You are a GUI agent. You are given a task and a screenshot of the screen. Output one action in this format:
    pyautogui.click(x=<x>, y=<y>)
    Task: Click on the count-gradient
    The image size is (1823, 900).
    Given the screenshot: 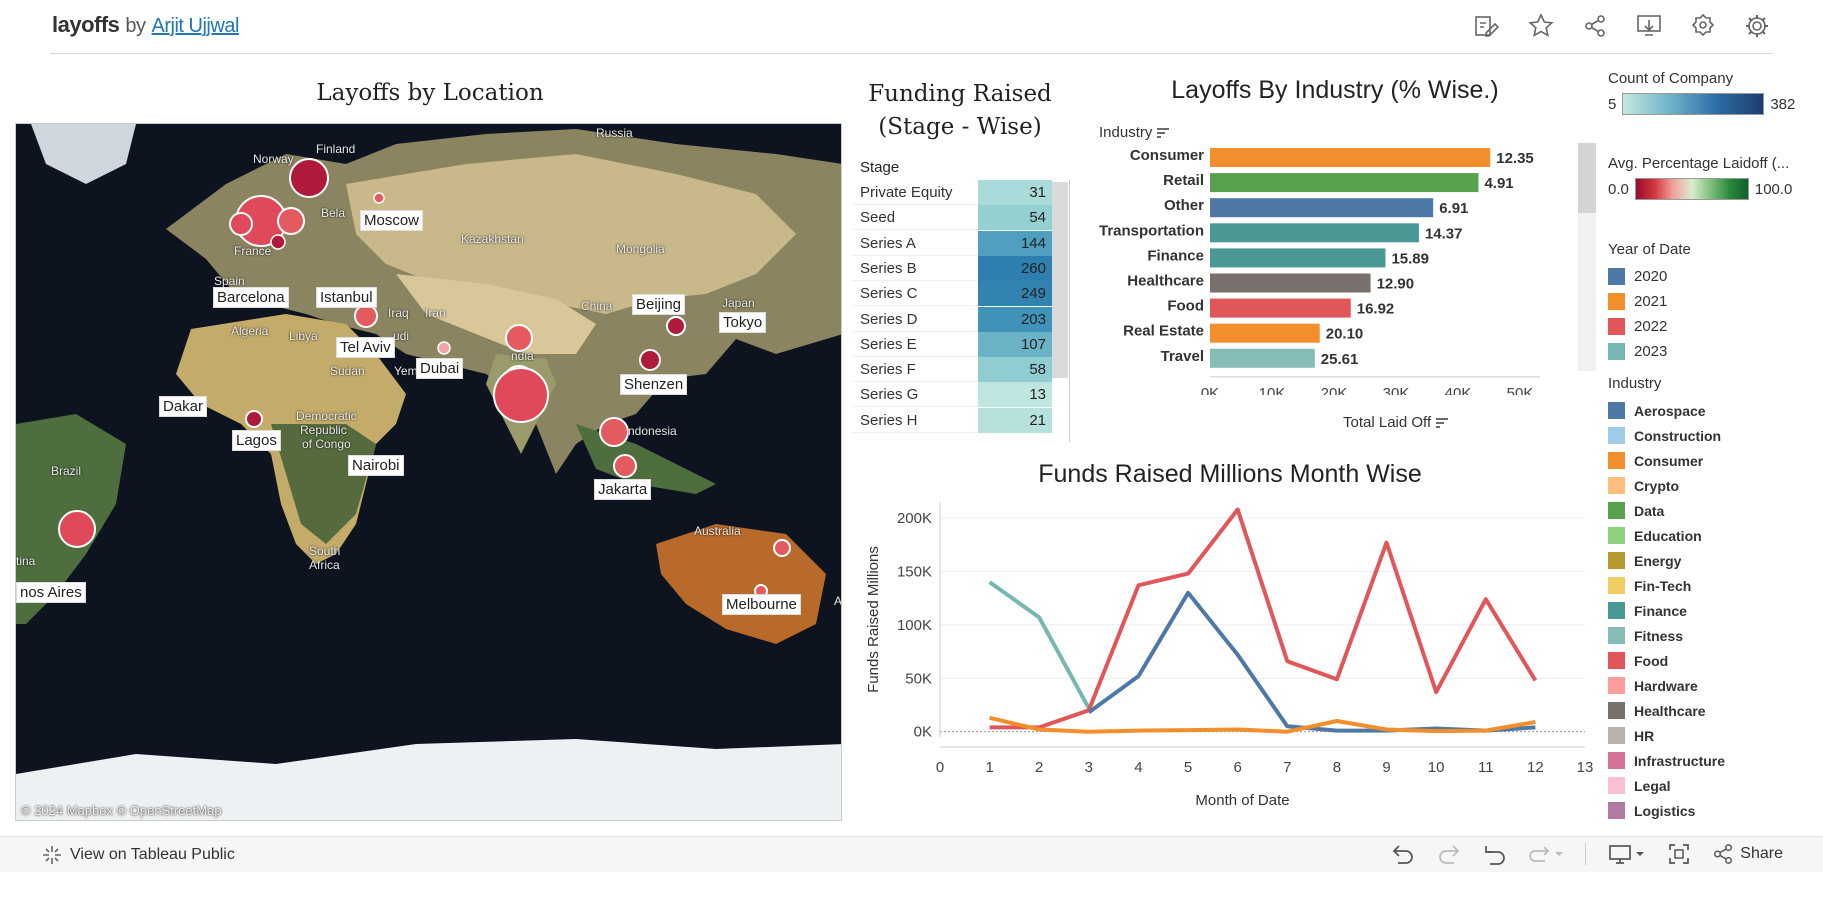 What is the action you would take?
    pyautogui.click(x=1693, y=104)
    